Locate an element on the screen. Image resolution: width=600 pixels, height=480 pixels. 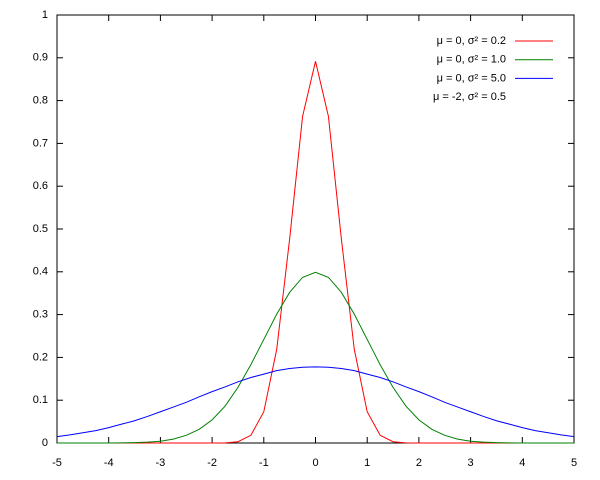
x-tick-label: -5 is located at coordinates (57, 463).